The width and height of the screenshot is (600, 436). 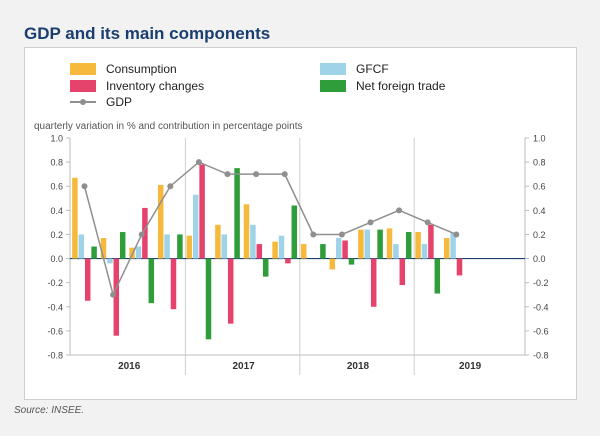 What do you see at coordinates (333, 86) in the screenshot?
I see `legend-swatch-trade` at bounding box center [333, 86].